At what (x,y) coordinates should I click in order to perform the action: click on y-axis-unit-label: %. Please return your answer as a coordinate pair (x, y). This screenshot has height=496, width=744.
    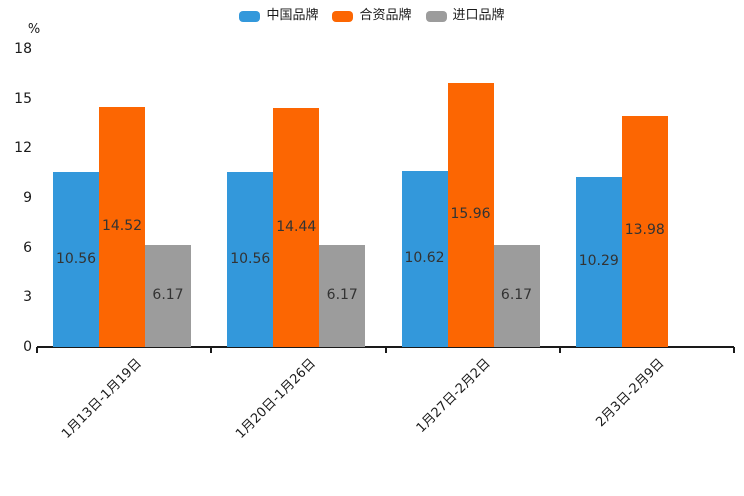
    Looking at the image, I should click on (34, 29).